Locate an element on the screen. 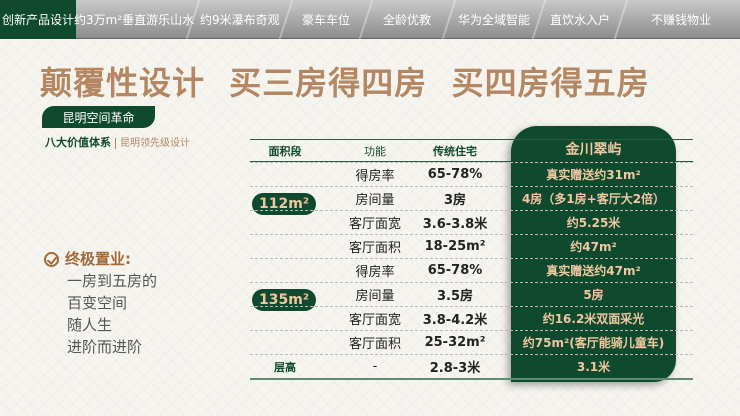  tab-label: 创新产品设计 is located at coordinates (37, 20).